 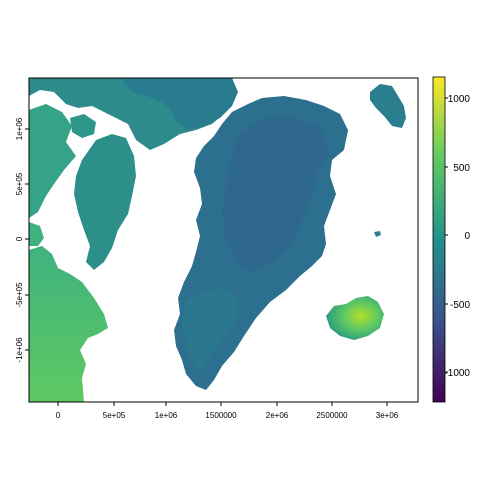 I want to click on land-iceland, so click(x=355, y=318).